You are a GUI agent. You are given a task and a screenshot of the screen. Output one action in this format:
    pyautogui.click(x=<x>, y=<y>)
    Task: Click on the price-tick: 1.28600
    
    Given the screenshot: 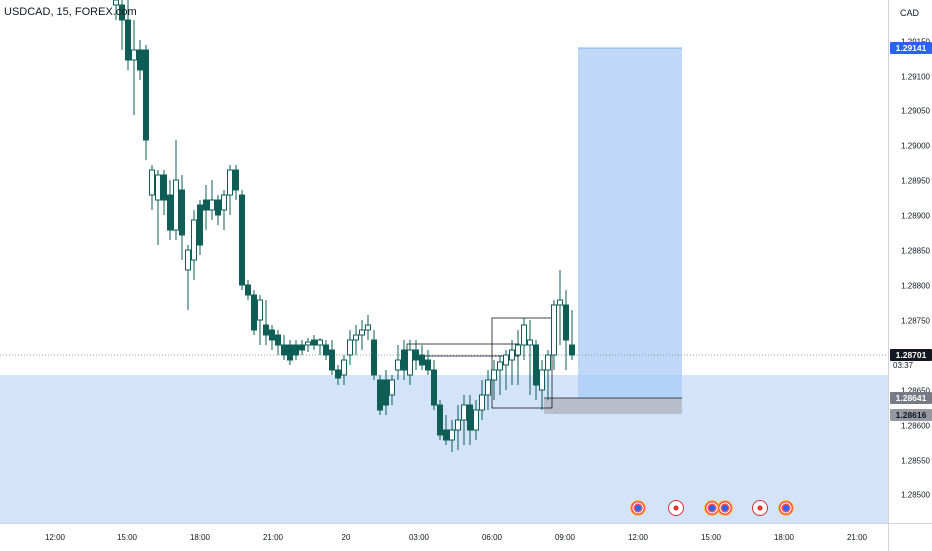 What is the action you would take?
    pyautogui.click(x=915, y=426)
    